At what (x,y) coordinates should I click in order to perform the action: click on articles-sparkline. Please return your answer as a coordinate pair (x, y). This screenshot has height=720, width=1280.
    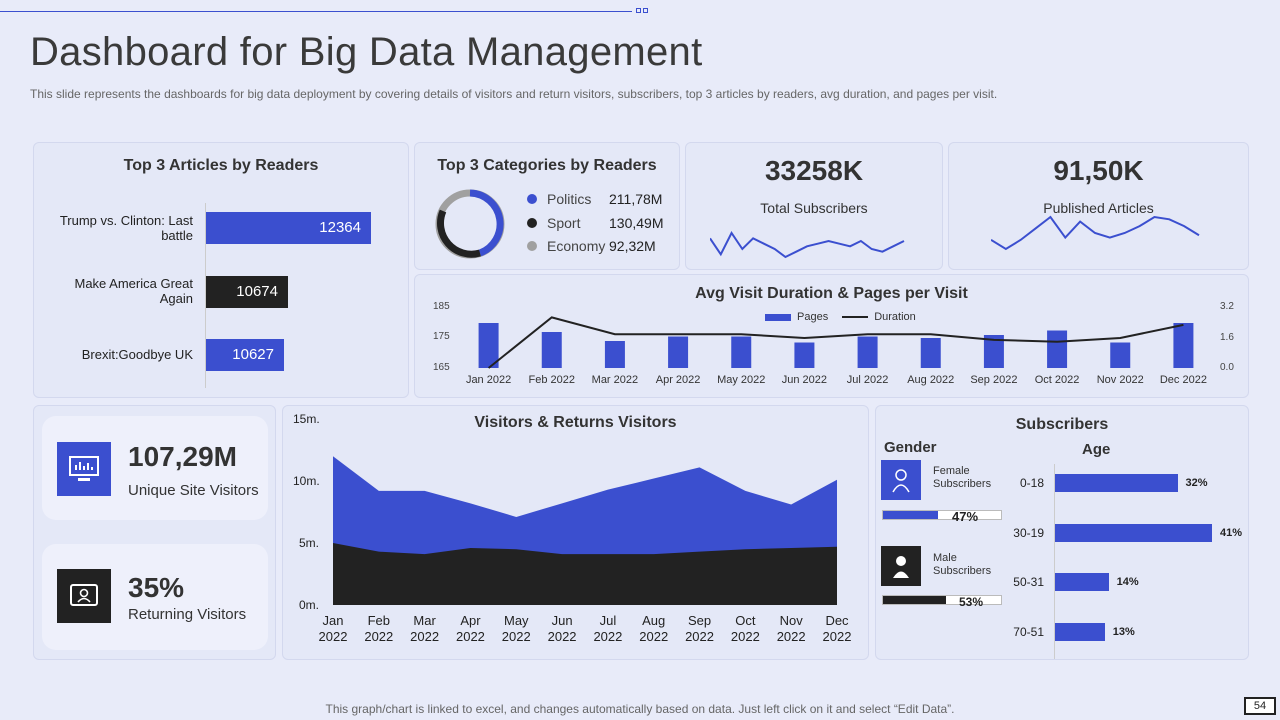
    Looking at the image, I should click on (1095, 233).